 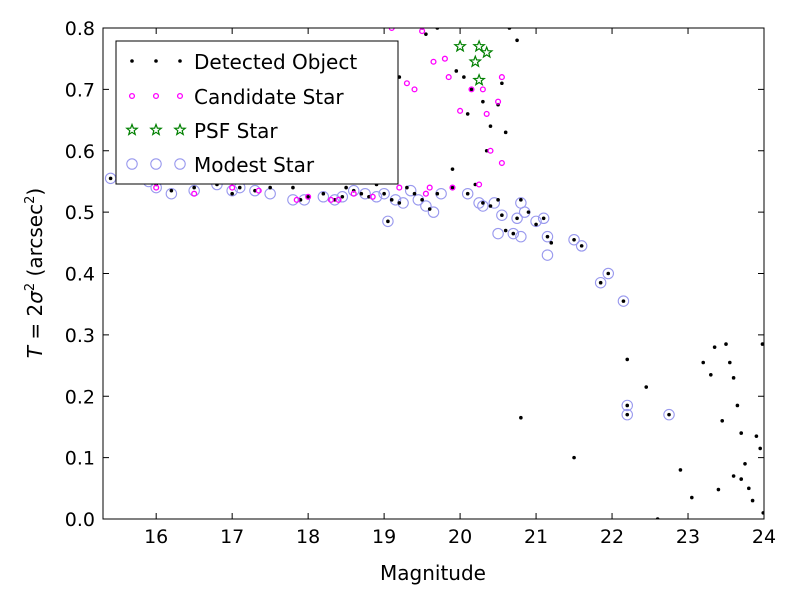 I want to click on y-tick-label: 0.3, so click(x=80, y=336).